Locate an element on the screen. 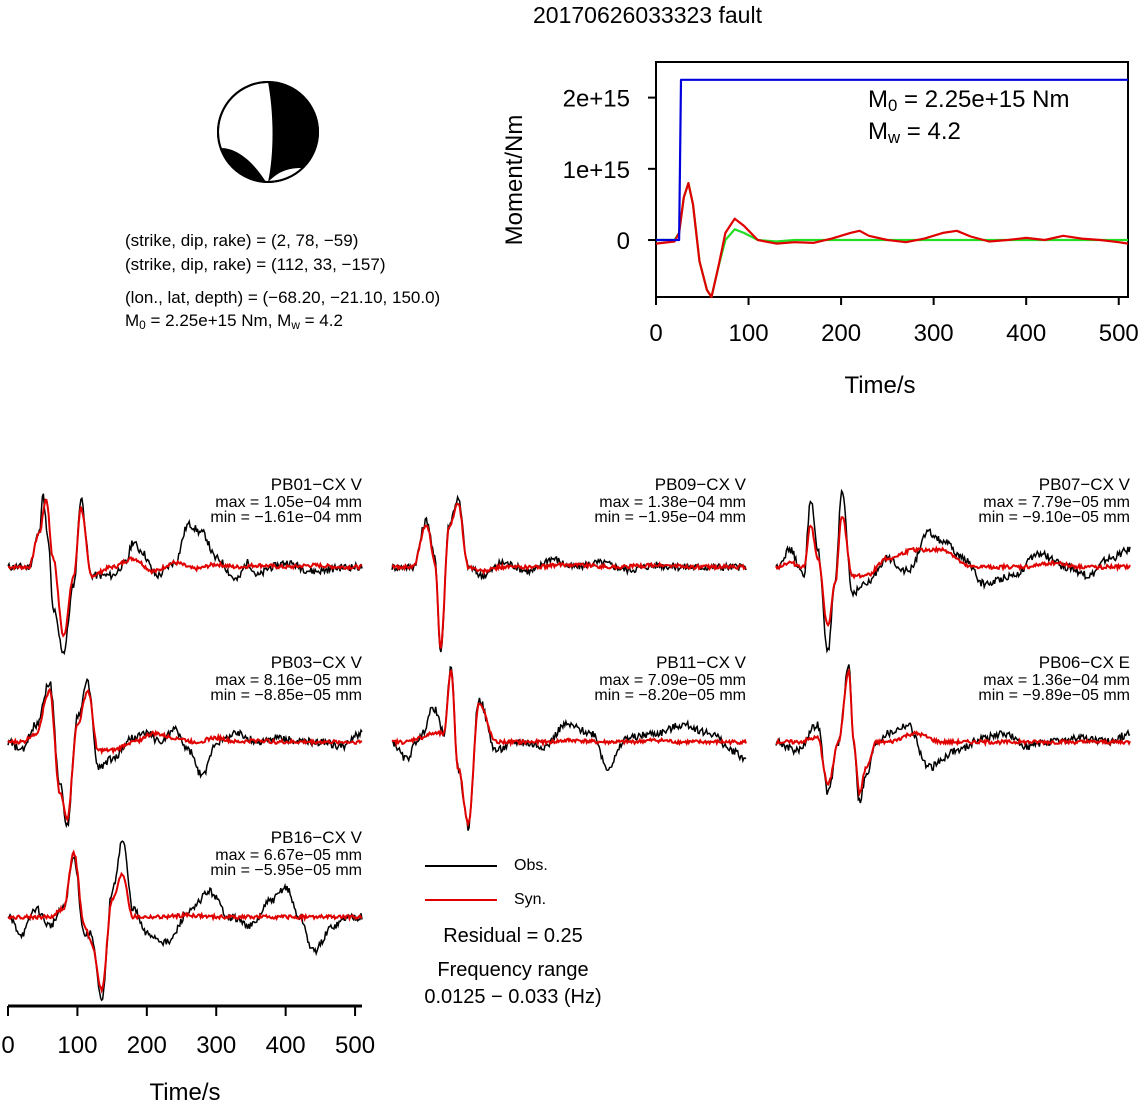  station-name: PB06−CX E is located at coordinates (1084, 662).